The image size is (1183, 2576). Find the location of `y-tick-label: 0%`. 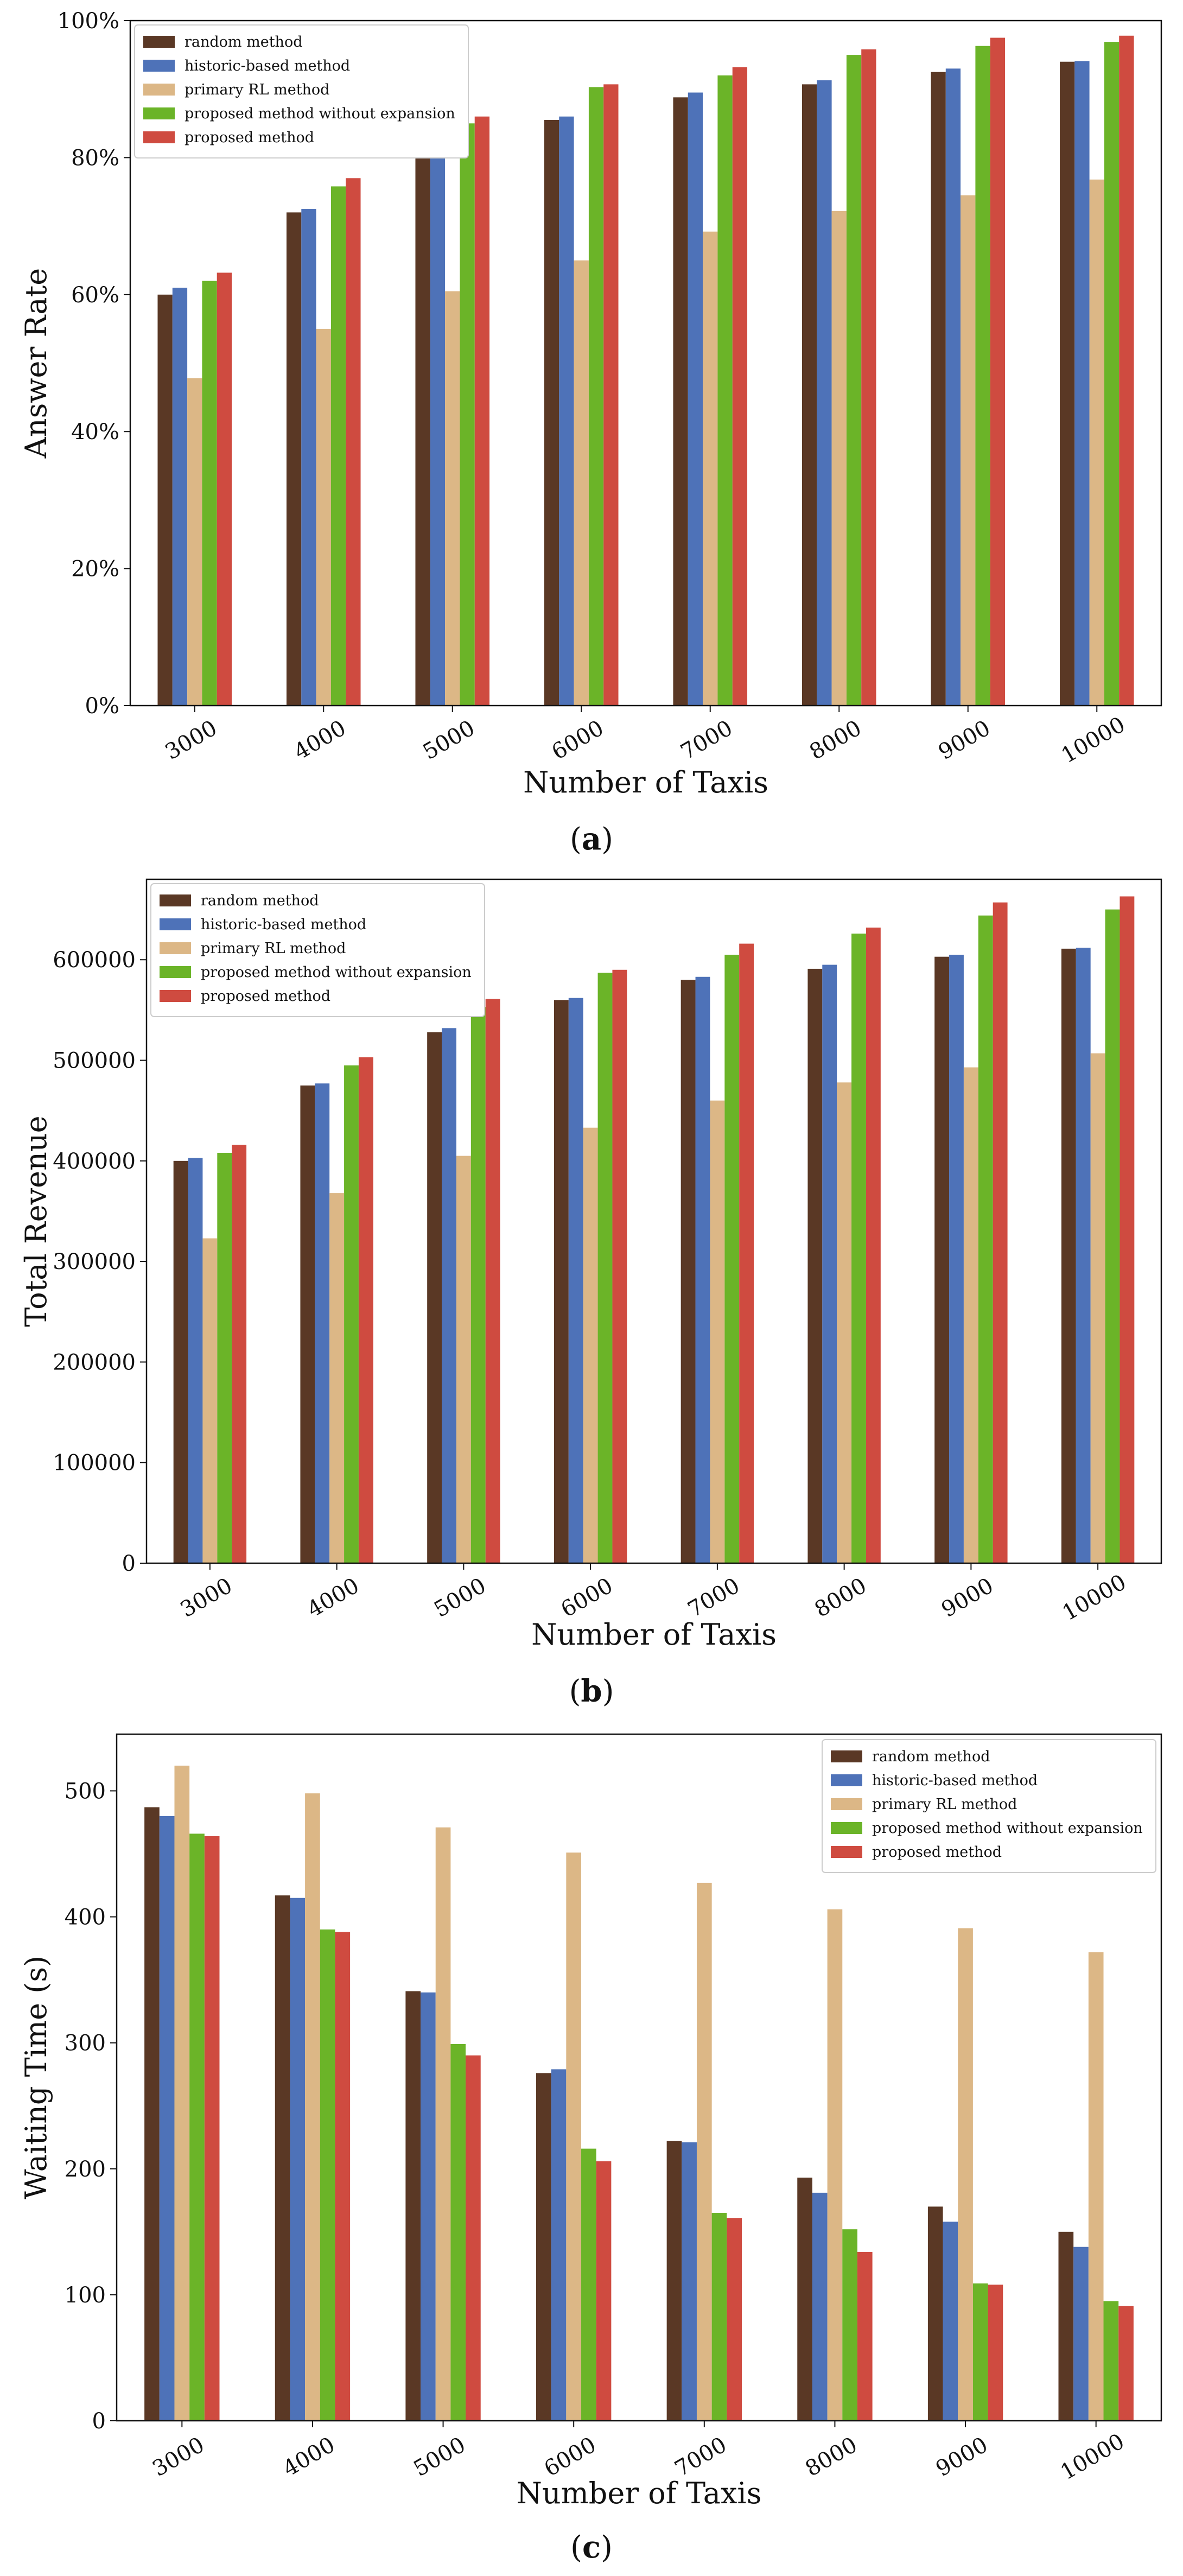

y-tick-label: 0% is located at coordinates (102, 706).